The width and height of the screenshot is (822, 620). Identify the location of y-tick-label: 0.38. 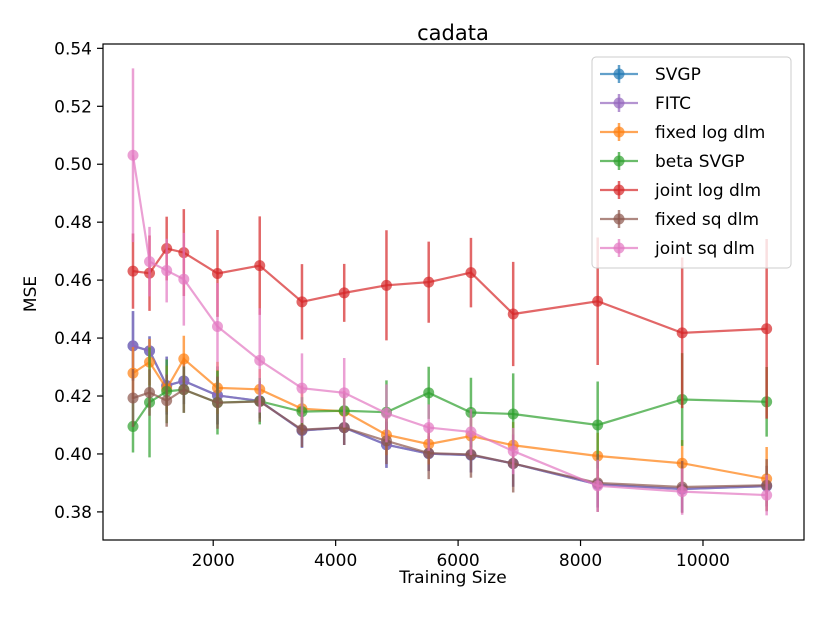
(73, 513).